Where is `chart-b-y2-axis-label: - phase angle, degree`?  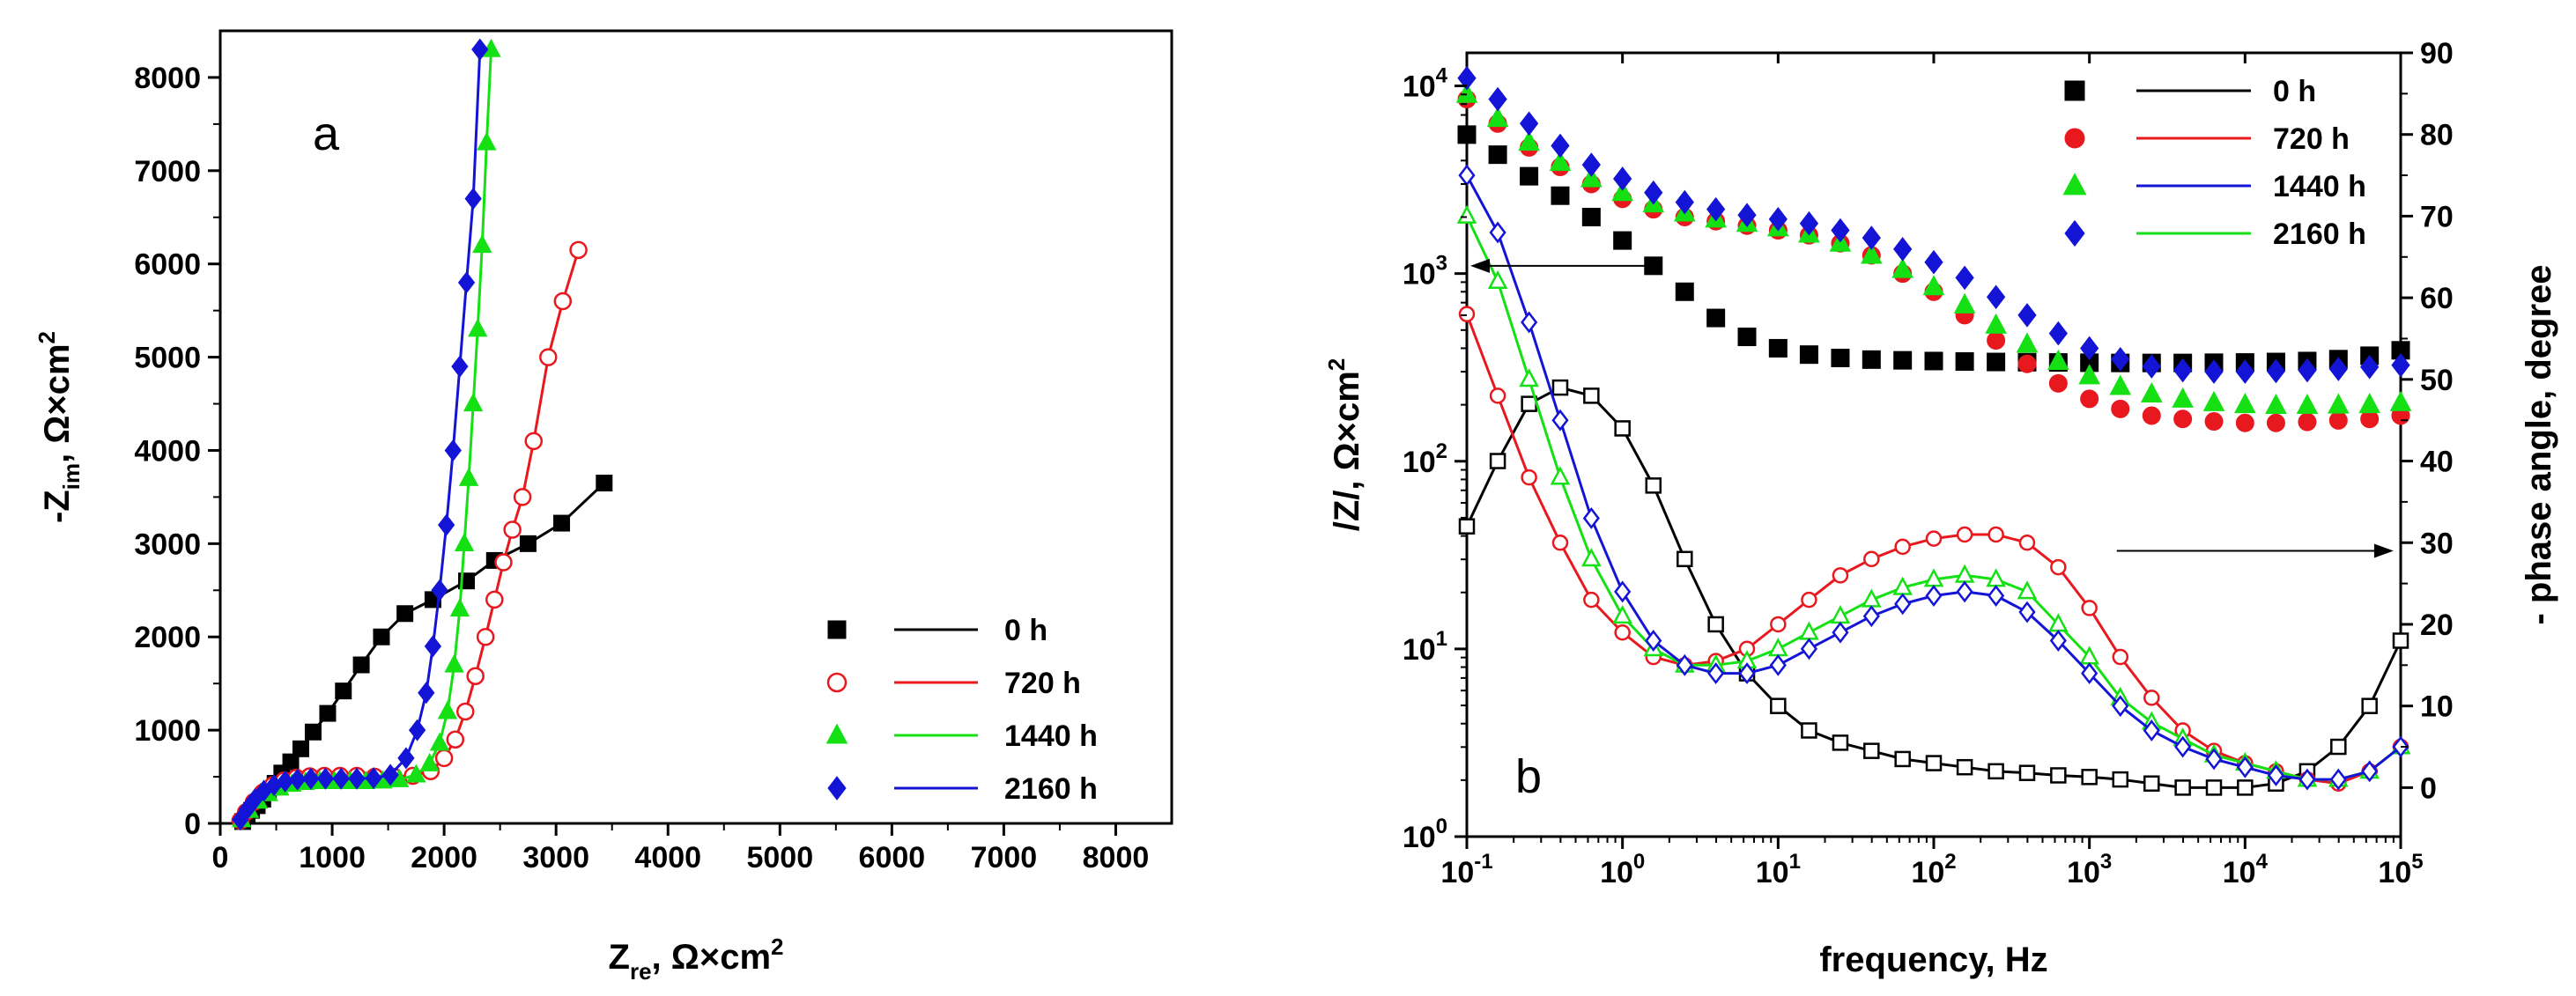
chart-b-y2-axis-label: - phase angle, degree is located at coordinates (2539, 444).